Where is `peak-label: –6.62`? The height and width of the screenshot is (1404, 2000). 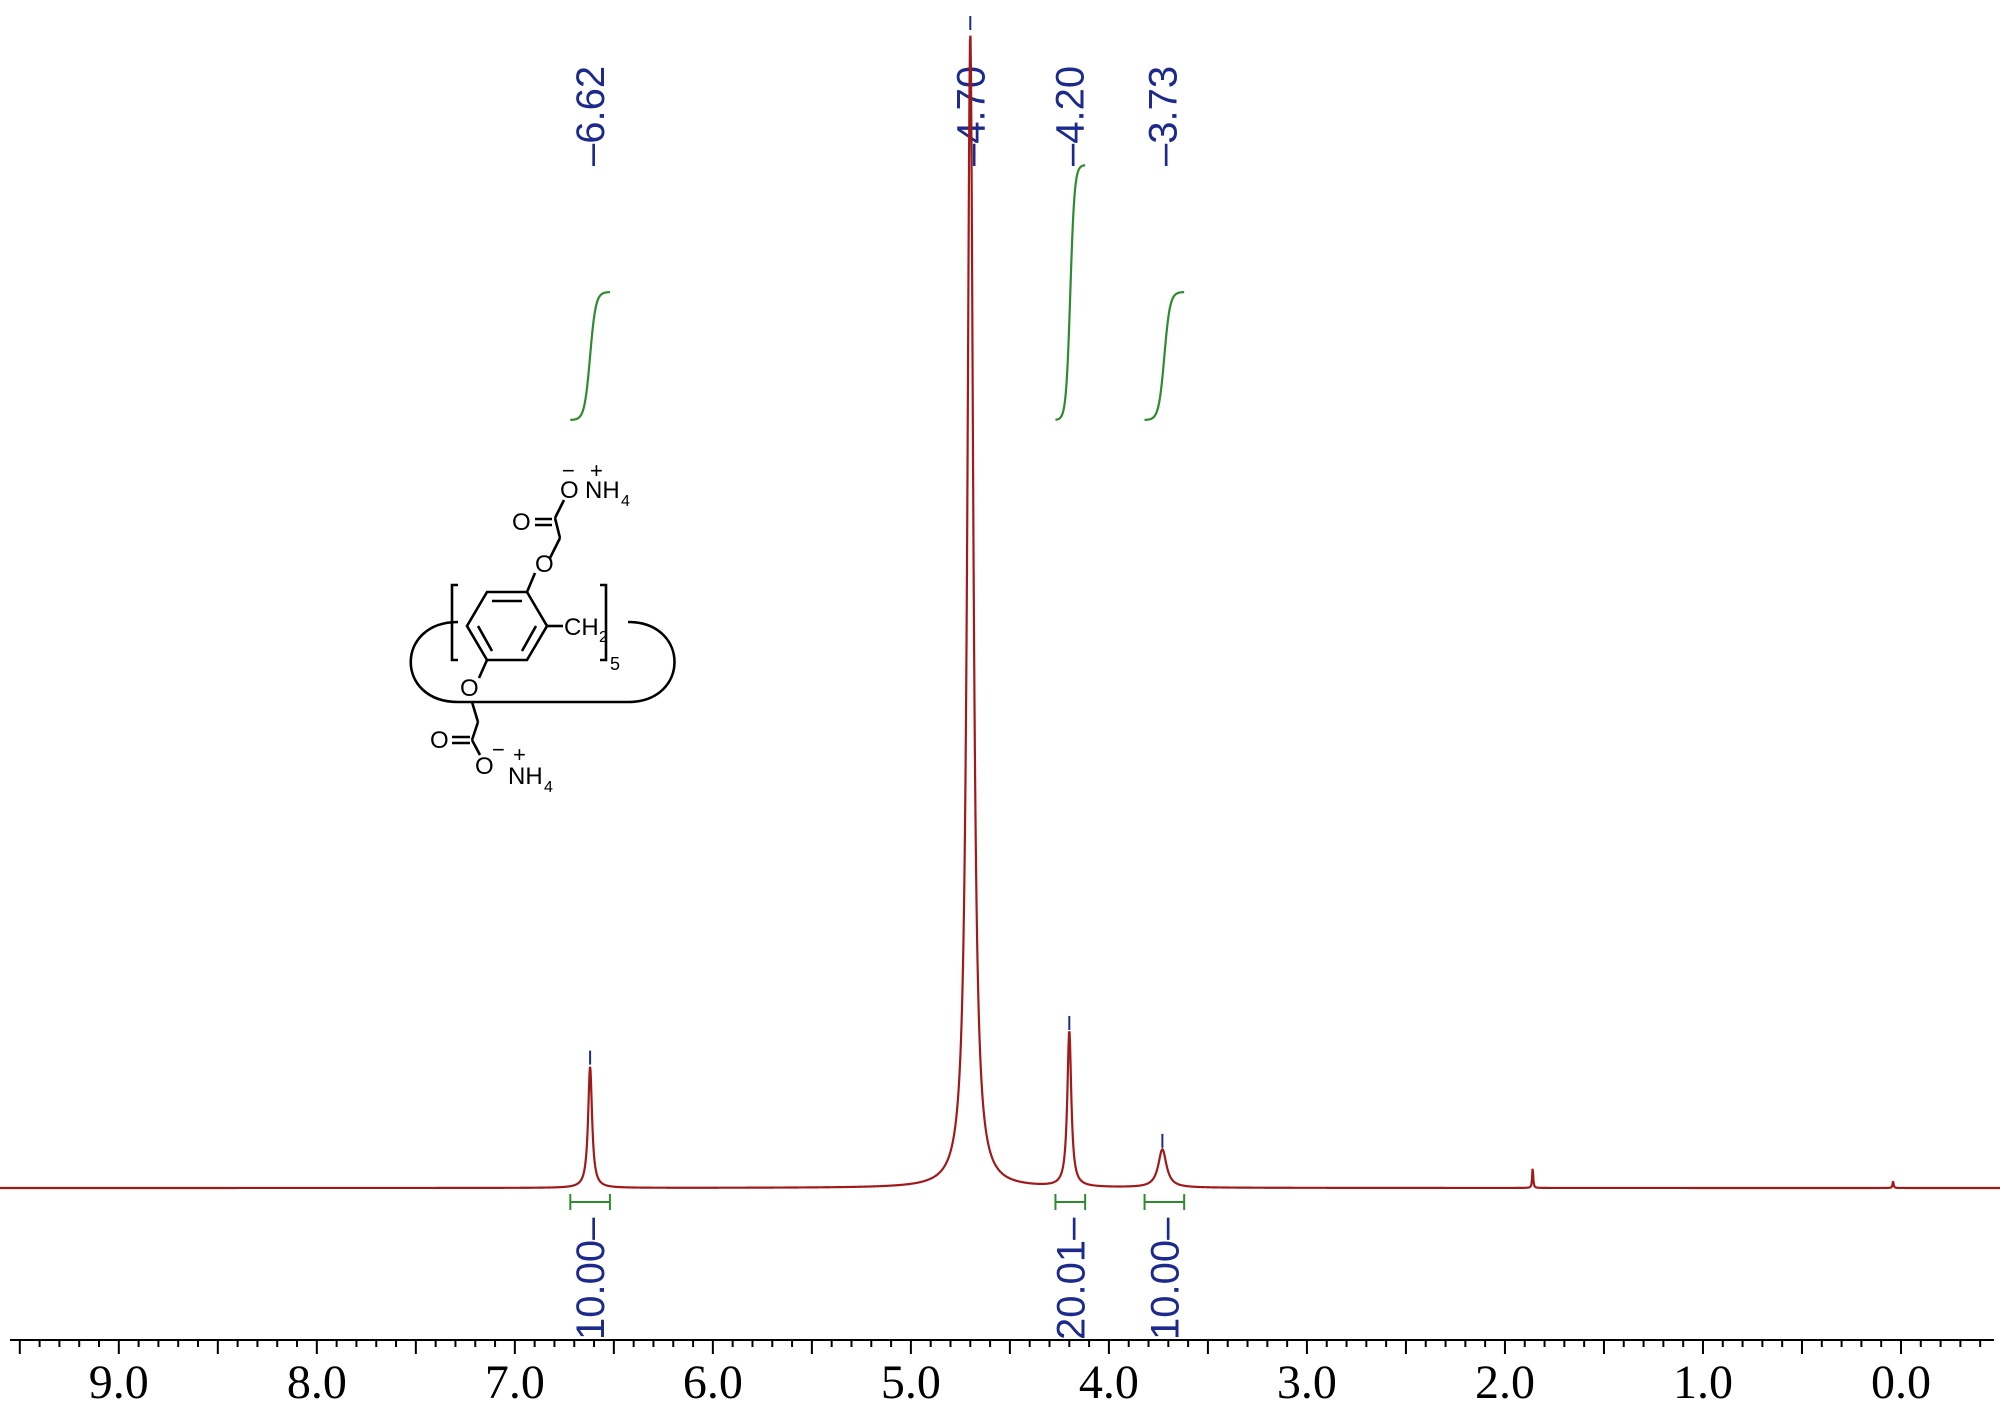 peak-label: –6.62 is located at coordinates (591, 116).